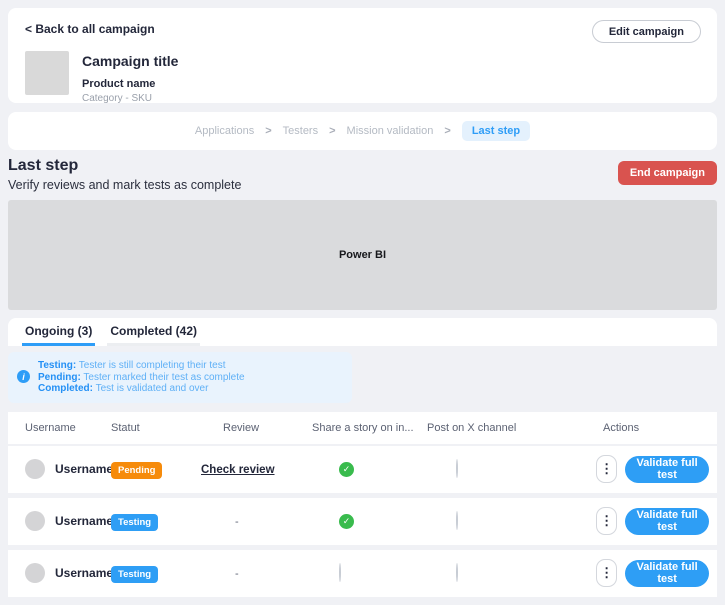 This screenshot has height=605, width=725. Describe the element at coordinates (224, 131) in the screenshot. I see `breadcrumb-item-applications: Applications` at that location.